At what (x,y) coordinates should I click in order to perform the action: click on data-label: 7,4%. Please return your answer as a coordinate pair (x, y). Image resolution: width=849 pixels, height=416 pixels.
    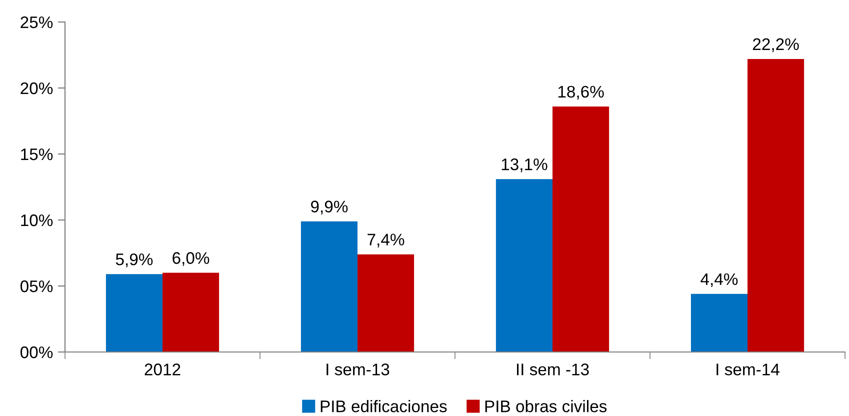
    Looking at the image, I should click on (386, 241).